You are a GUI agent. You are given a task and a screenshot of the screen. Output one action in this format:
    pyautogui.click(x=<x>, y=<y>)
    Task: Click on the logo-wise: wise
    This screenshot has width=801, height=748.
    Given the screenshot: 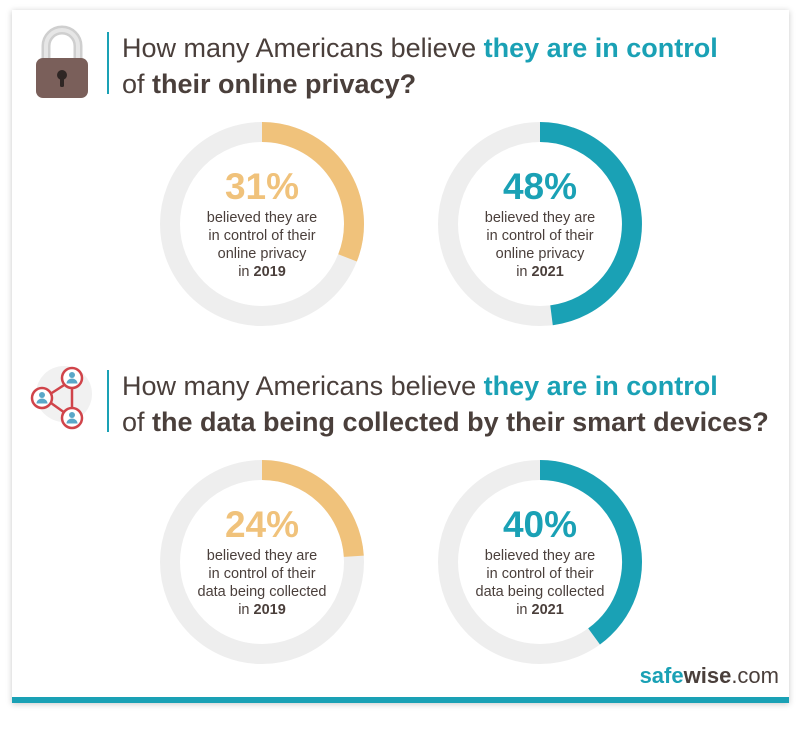 What is the action you would take?
    pyautogui.click(x=707, y=675)
    